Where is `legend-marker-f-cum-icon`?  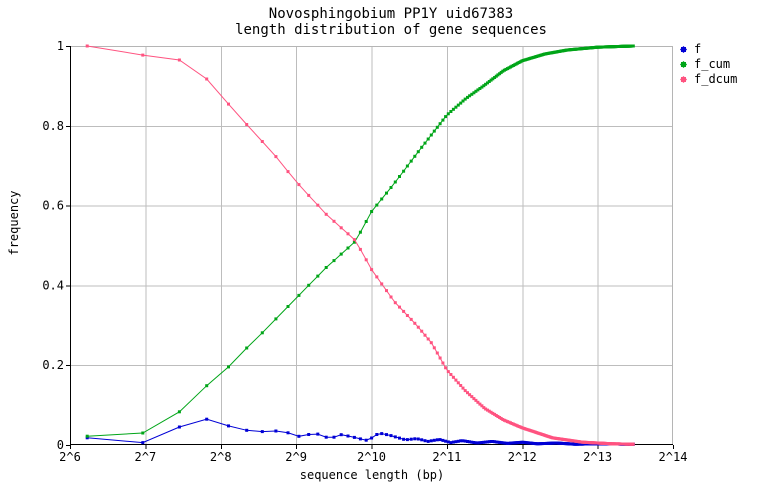
legend-marker-f-cum-icon is located at coordinates (683, 64).